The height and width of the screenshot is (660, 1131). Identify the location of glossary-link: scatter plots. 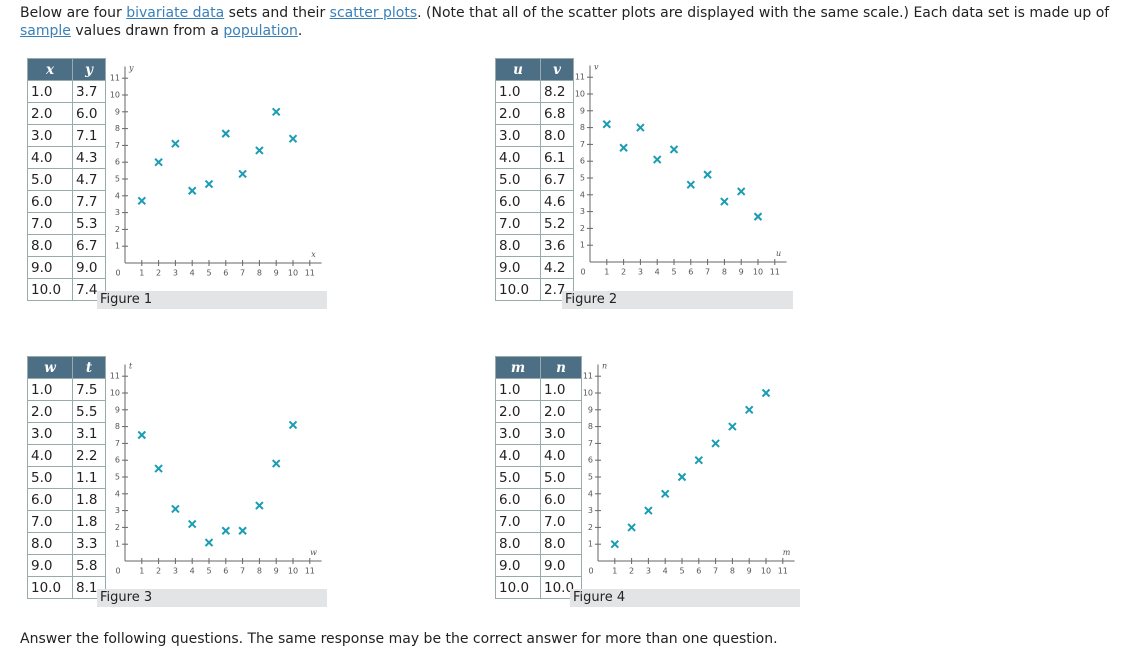
(373, 13).